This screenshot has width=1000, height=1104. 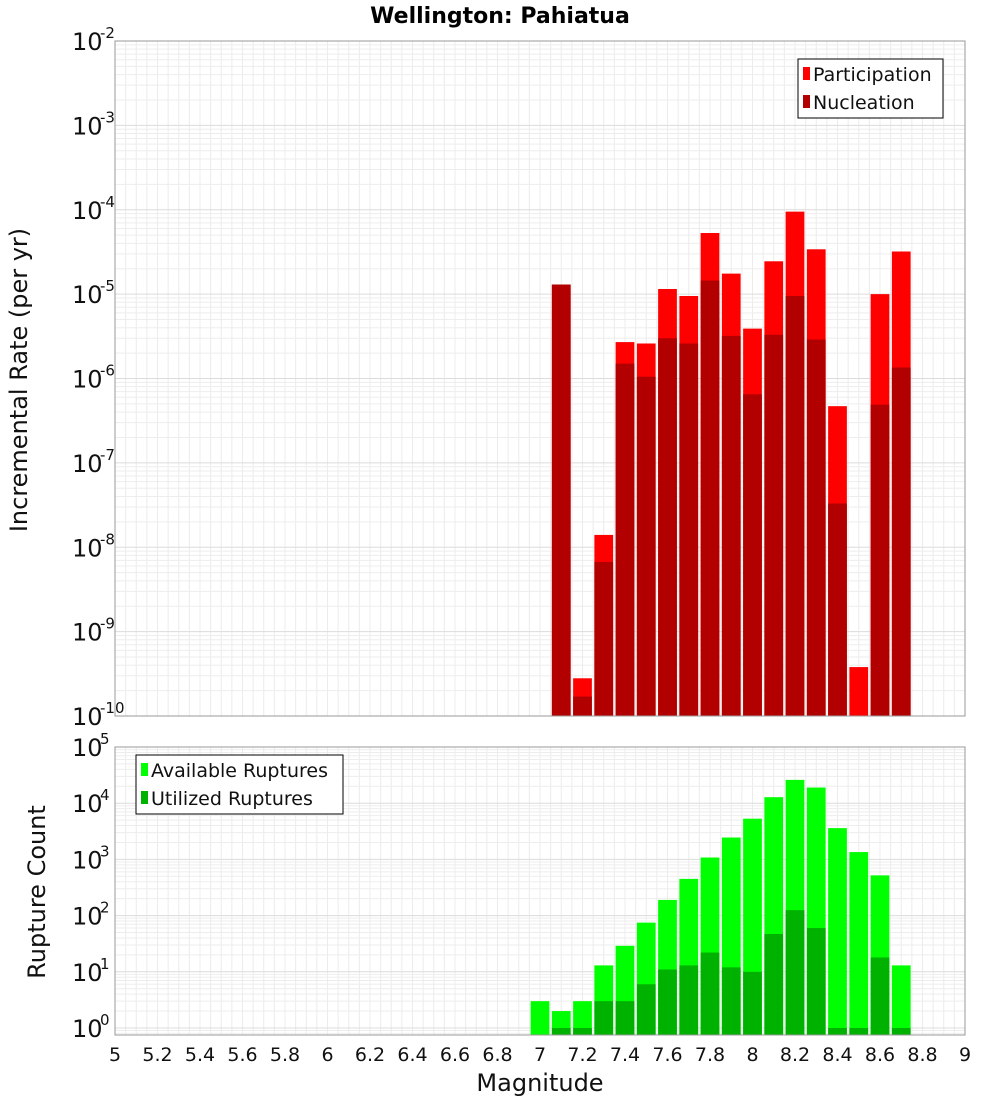 I want to click on y-tick-label-exponent: -10, so click(x=112, y=708).